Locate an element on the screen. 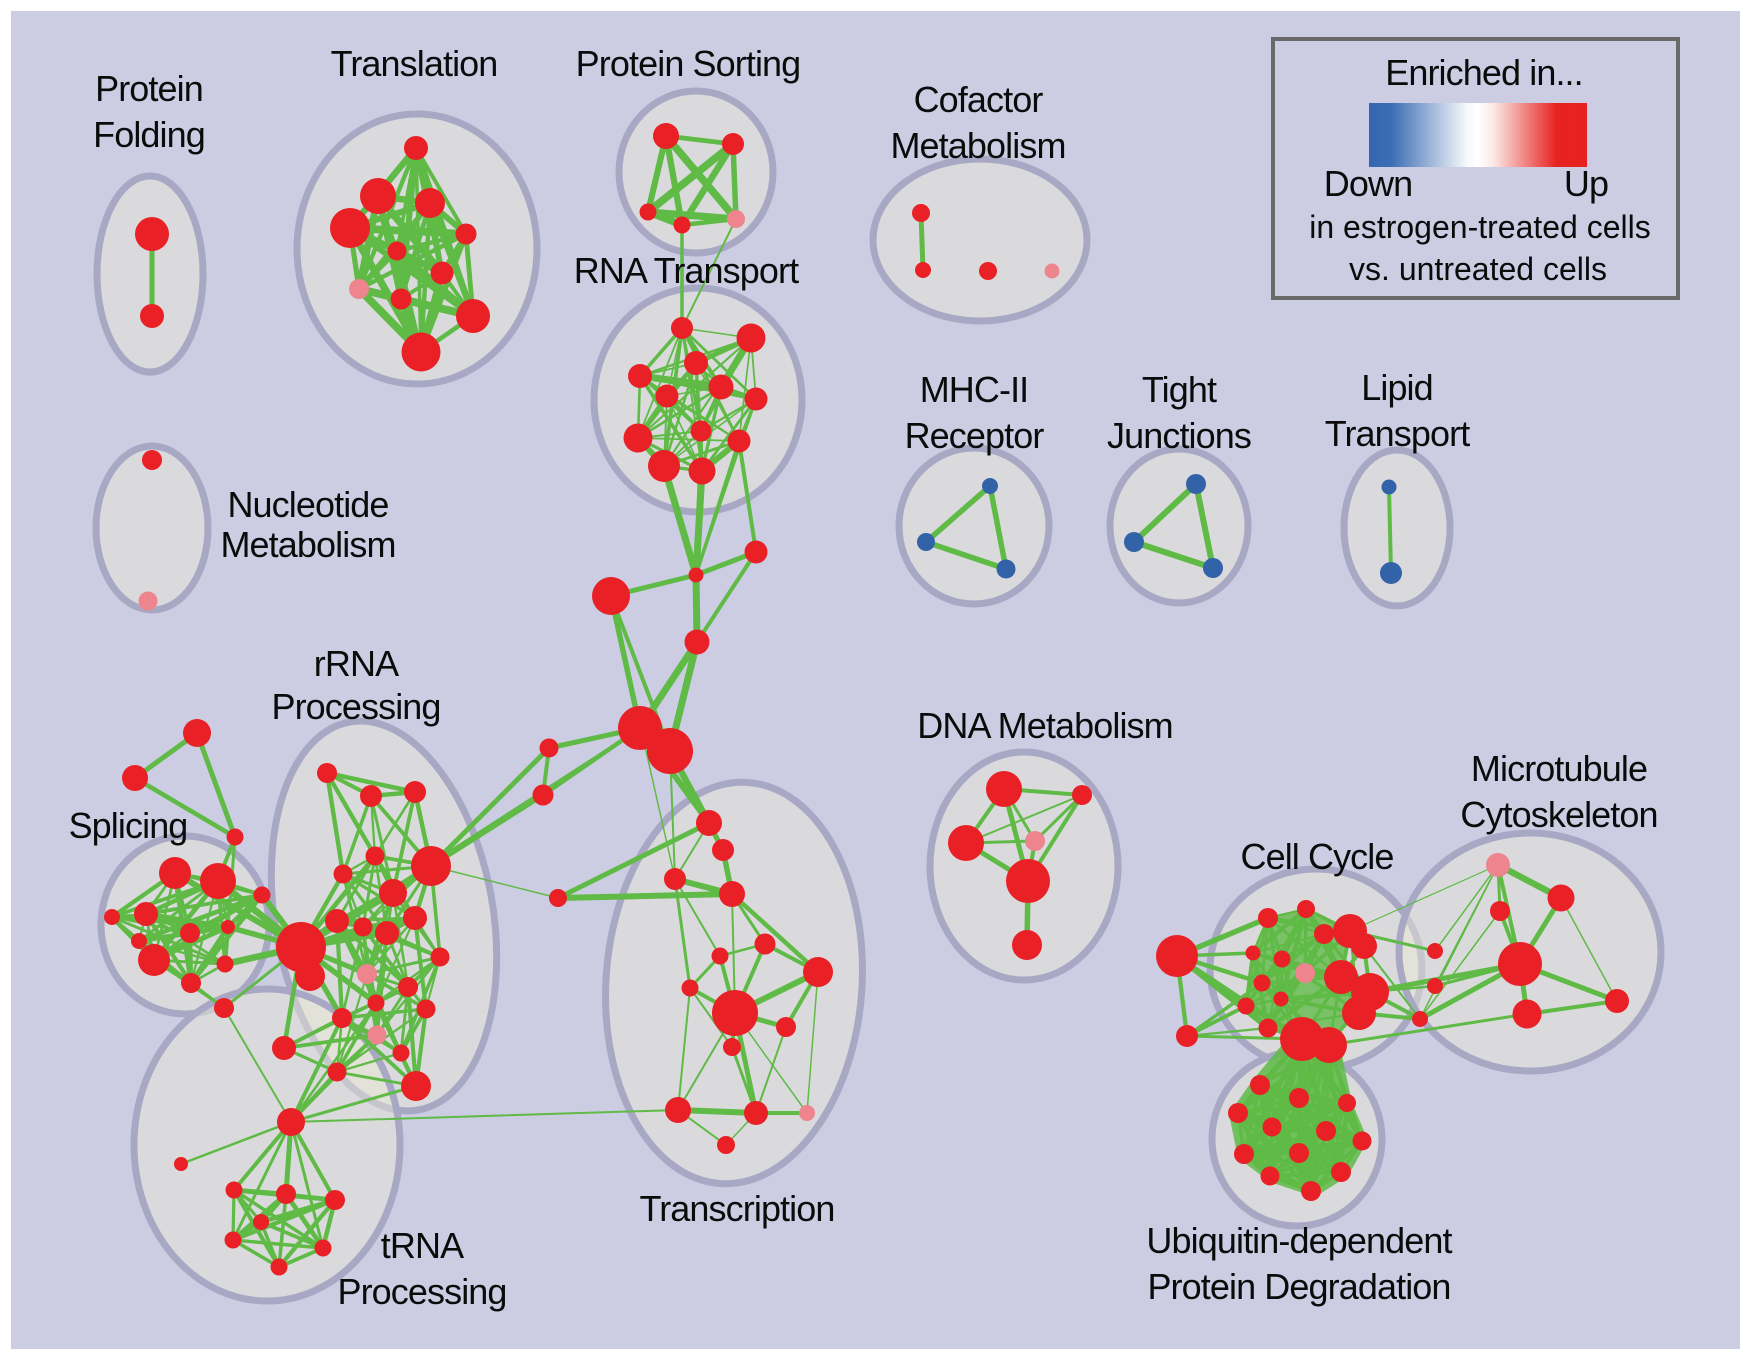 Image resolution: width=1750 pixels, height=1365 pixels. svg-text: DNA Metabolism is located at coordinates (1044, 725).